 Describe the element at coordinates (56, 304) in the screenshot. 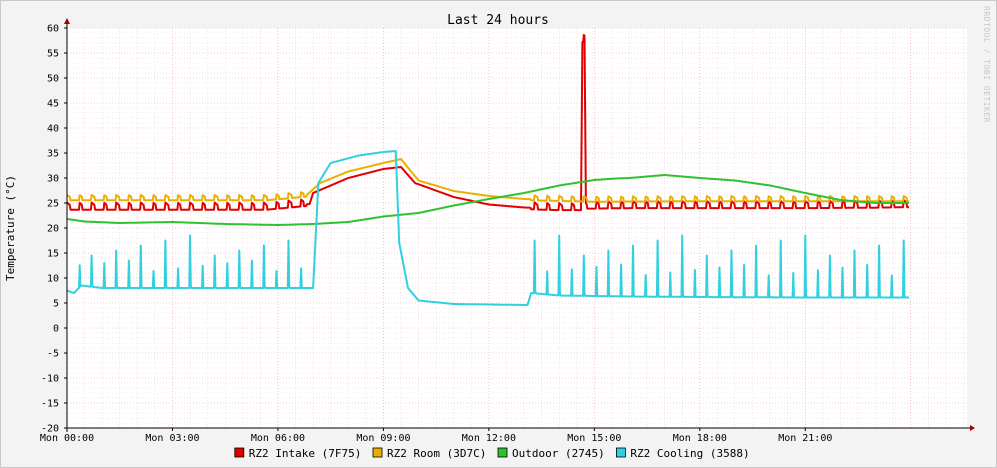

I see `y-tick-label: 5` at that location.